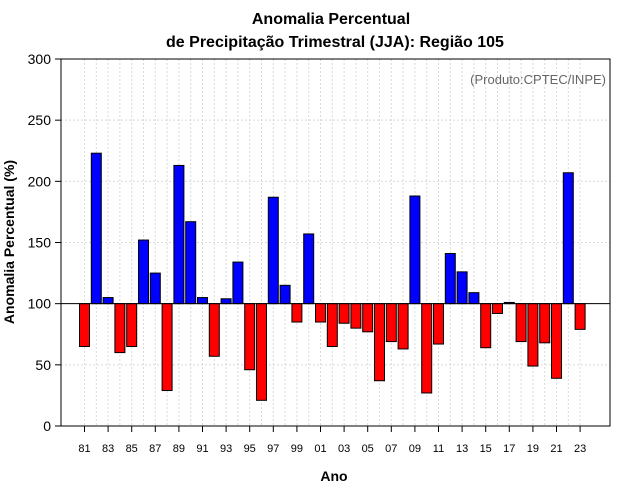  I want to click on x-tick-label: 91, so click(202, 449).